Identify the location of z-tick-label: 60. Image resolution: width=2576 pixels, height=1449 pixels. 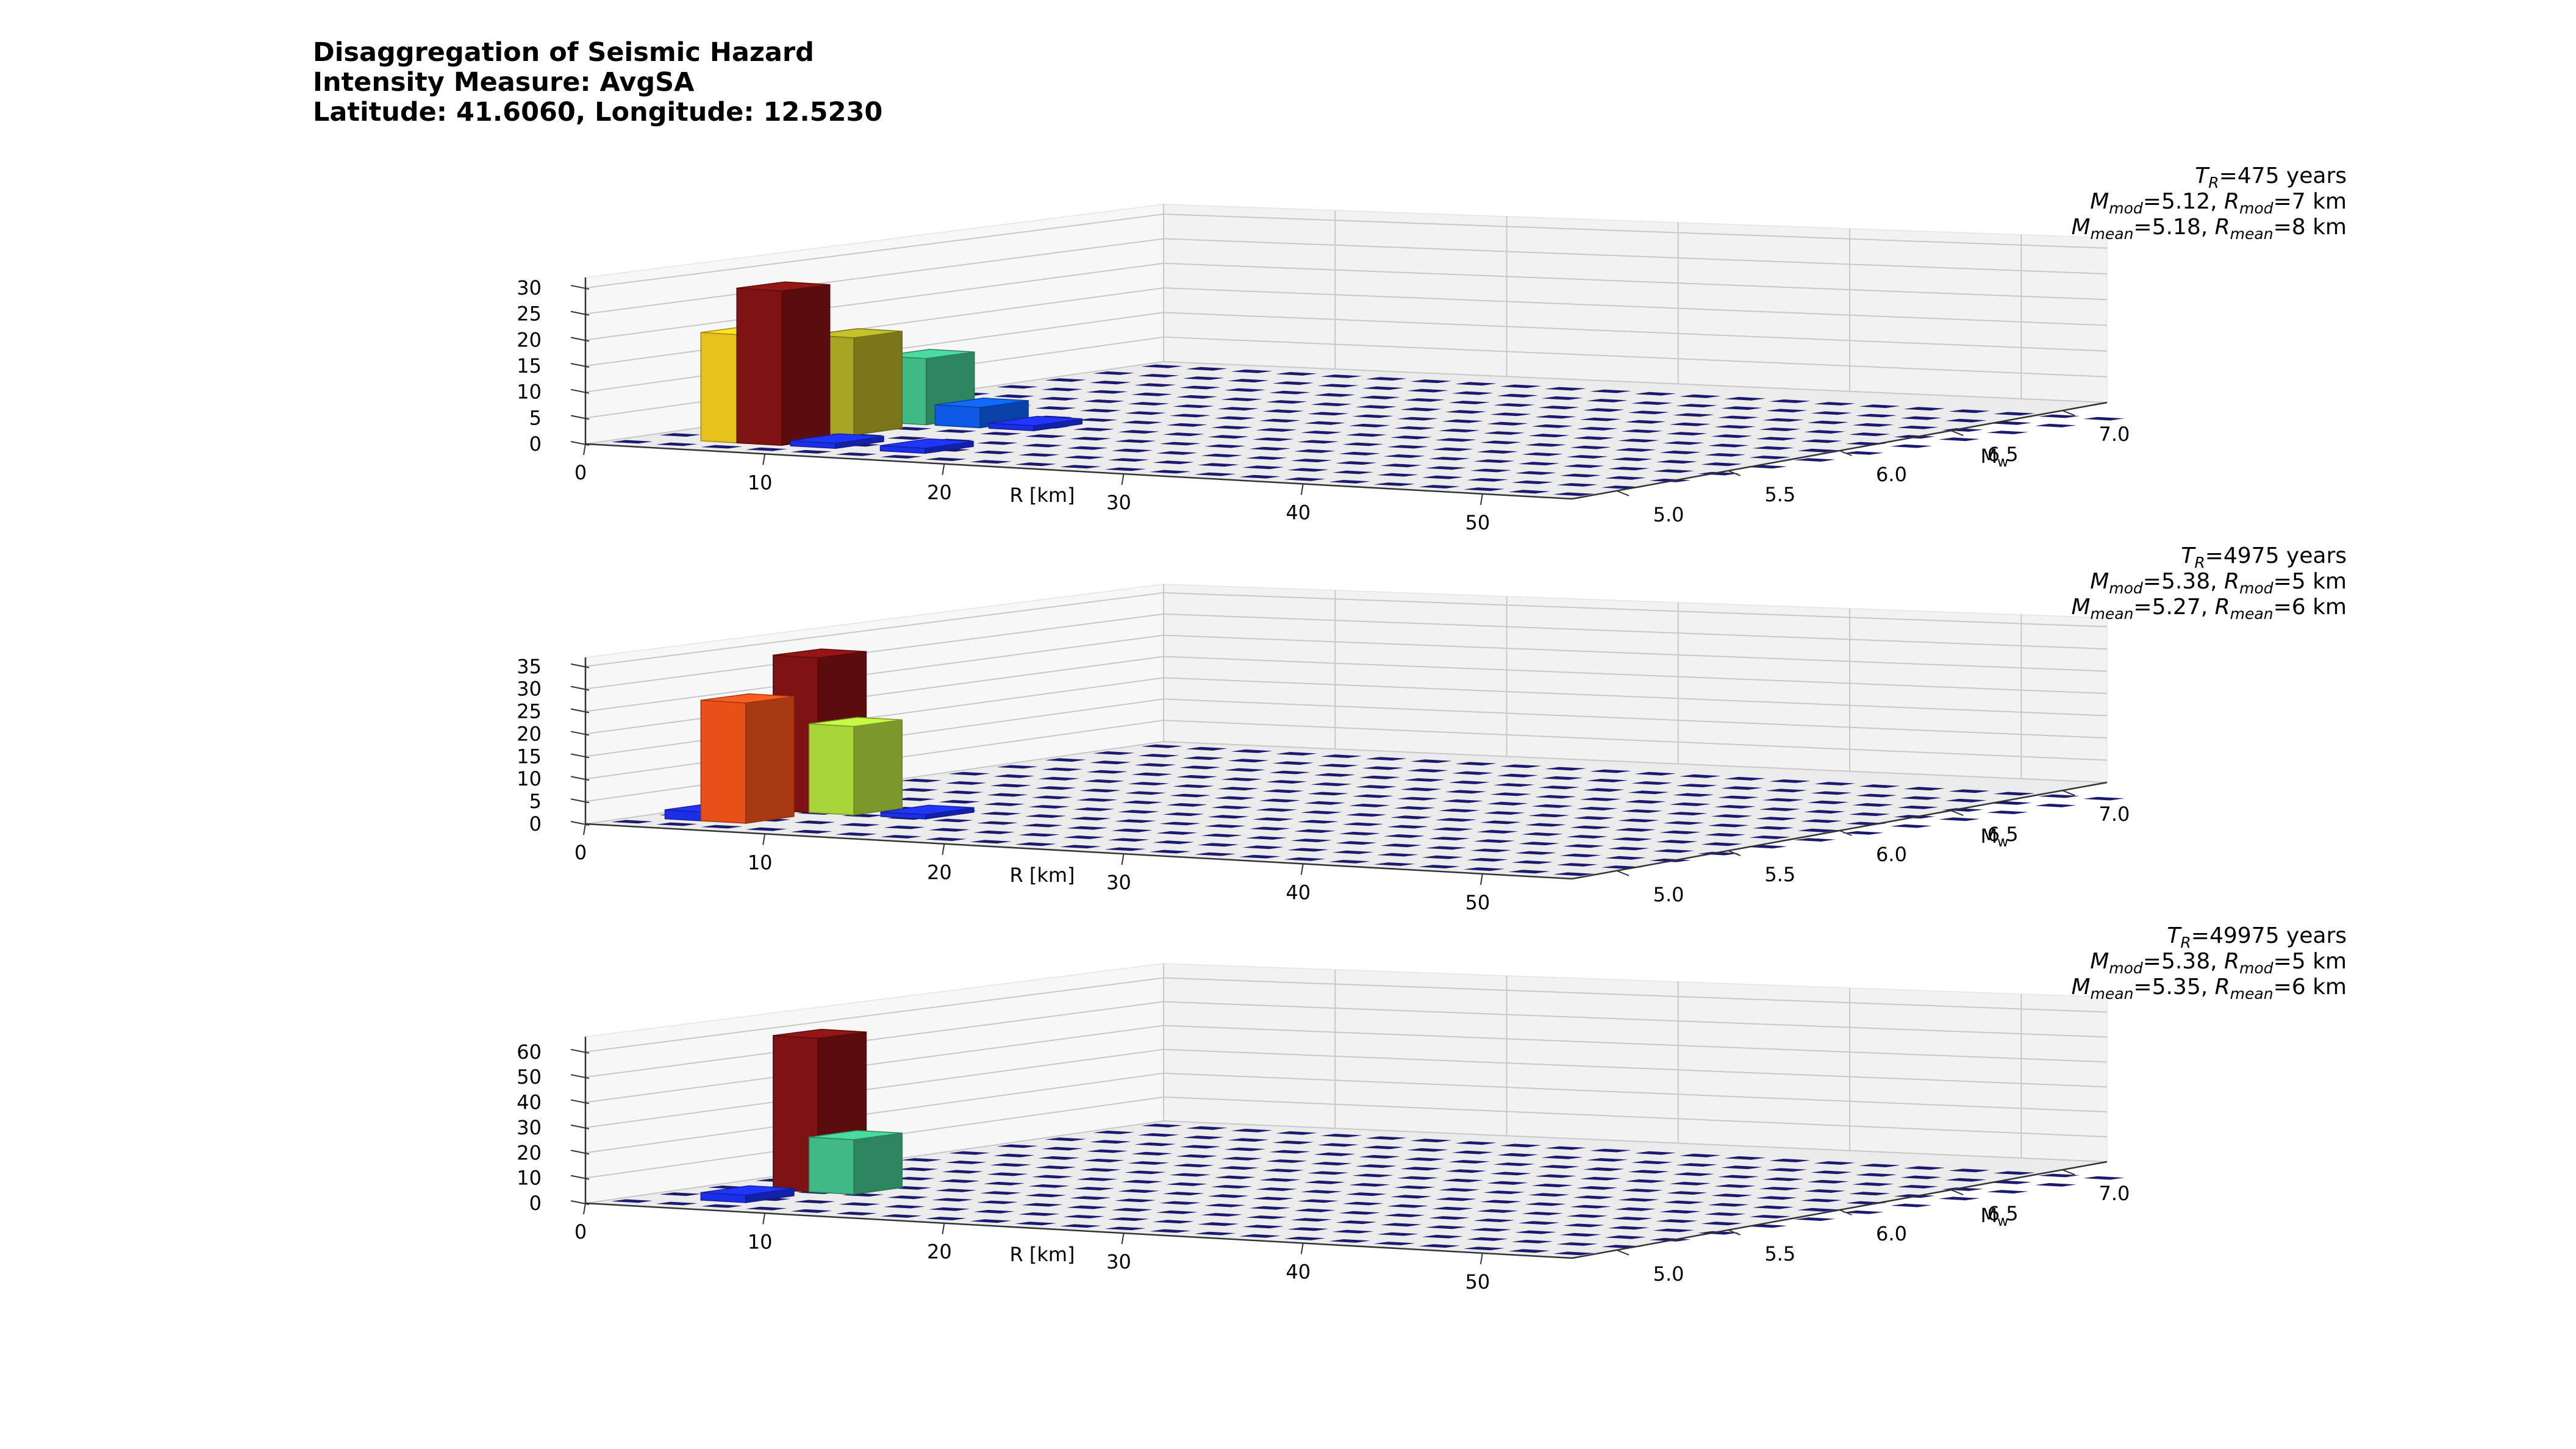
(529, 1052).